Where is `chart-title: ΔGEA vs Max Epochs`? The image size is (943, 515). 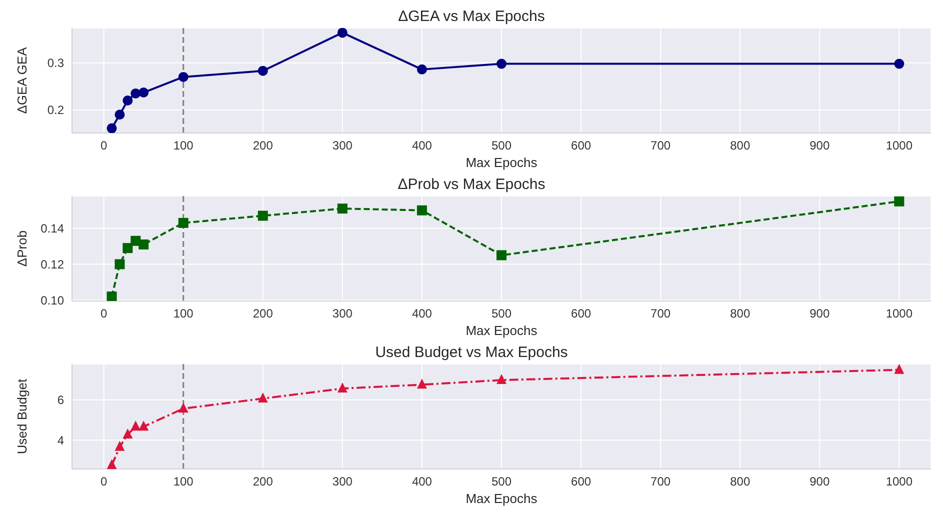 chart-title: ΔGEA vs Max Epochs is located at coordinates (471, 17).